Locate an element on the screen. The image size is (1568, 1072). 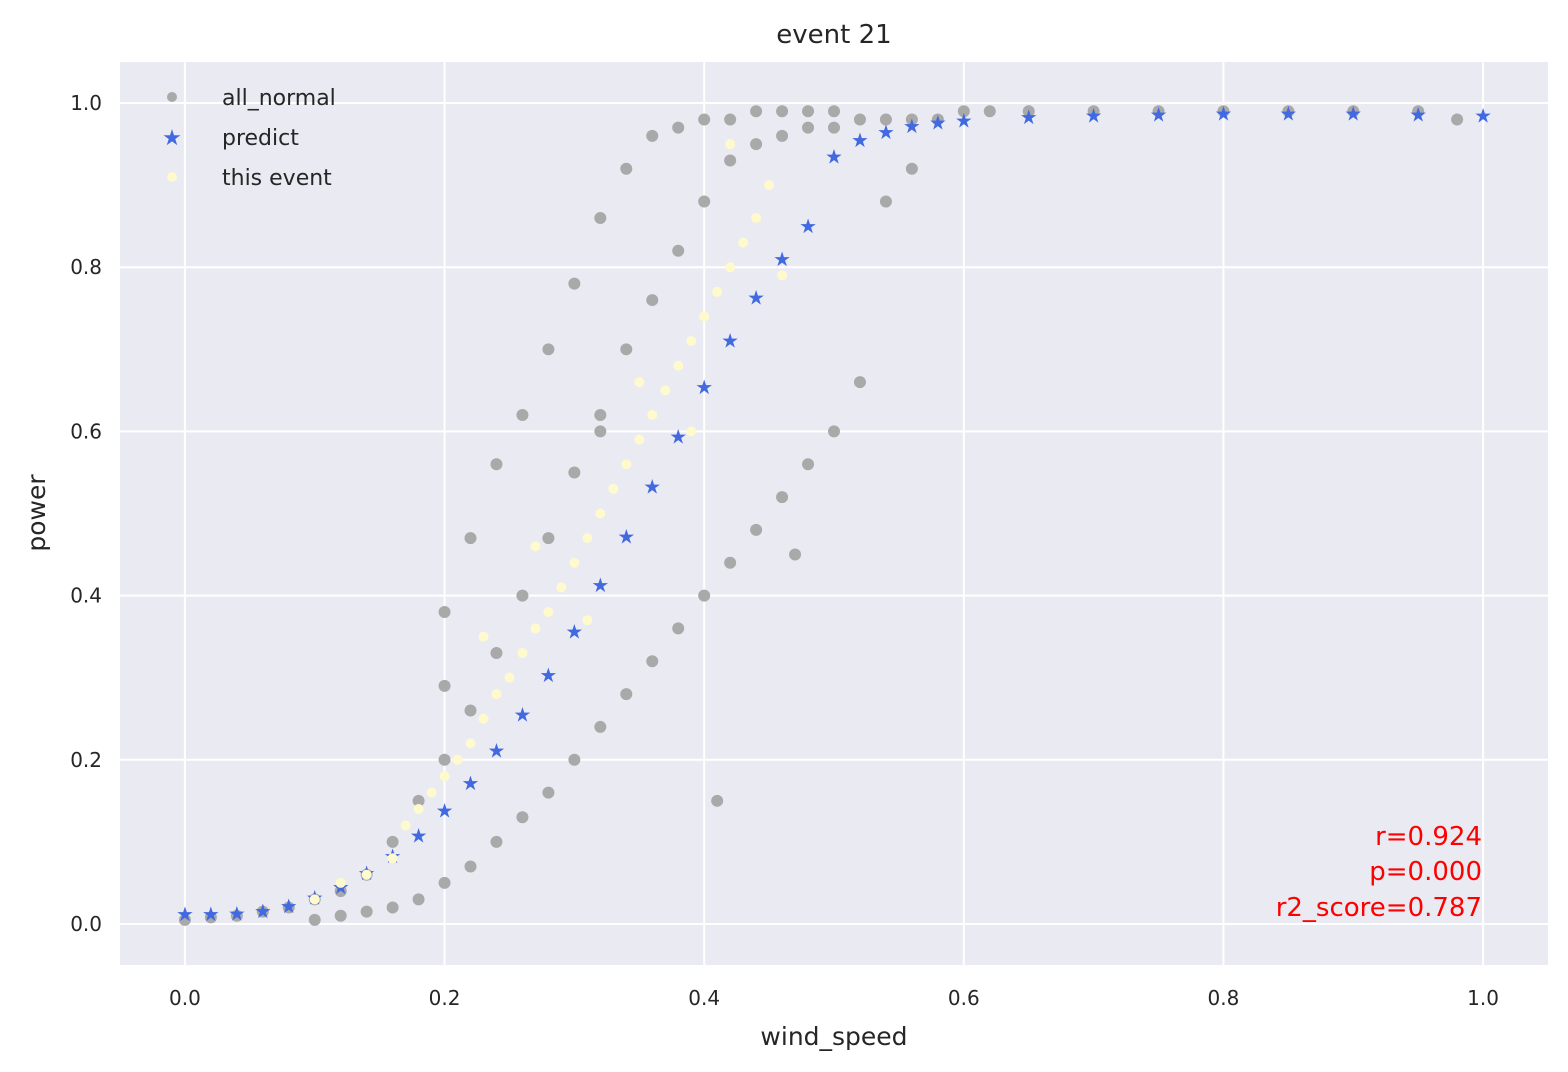
legend-marker-this-event is located at coordinates (172, 177).